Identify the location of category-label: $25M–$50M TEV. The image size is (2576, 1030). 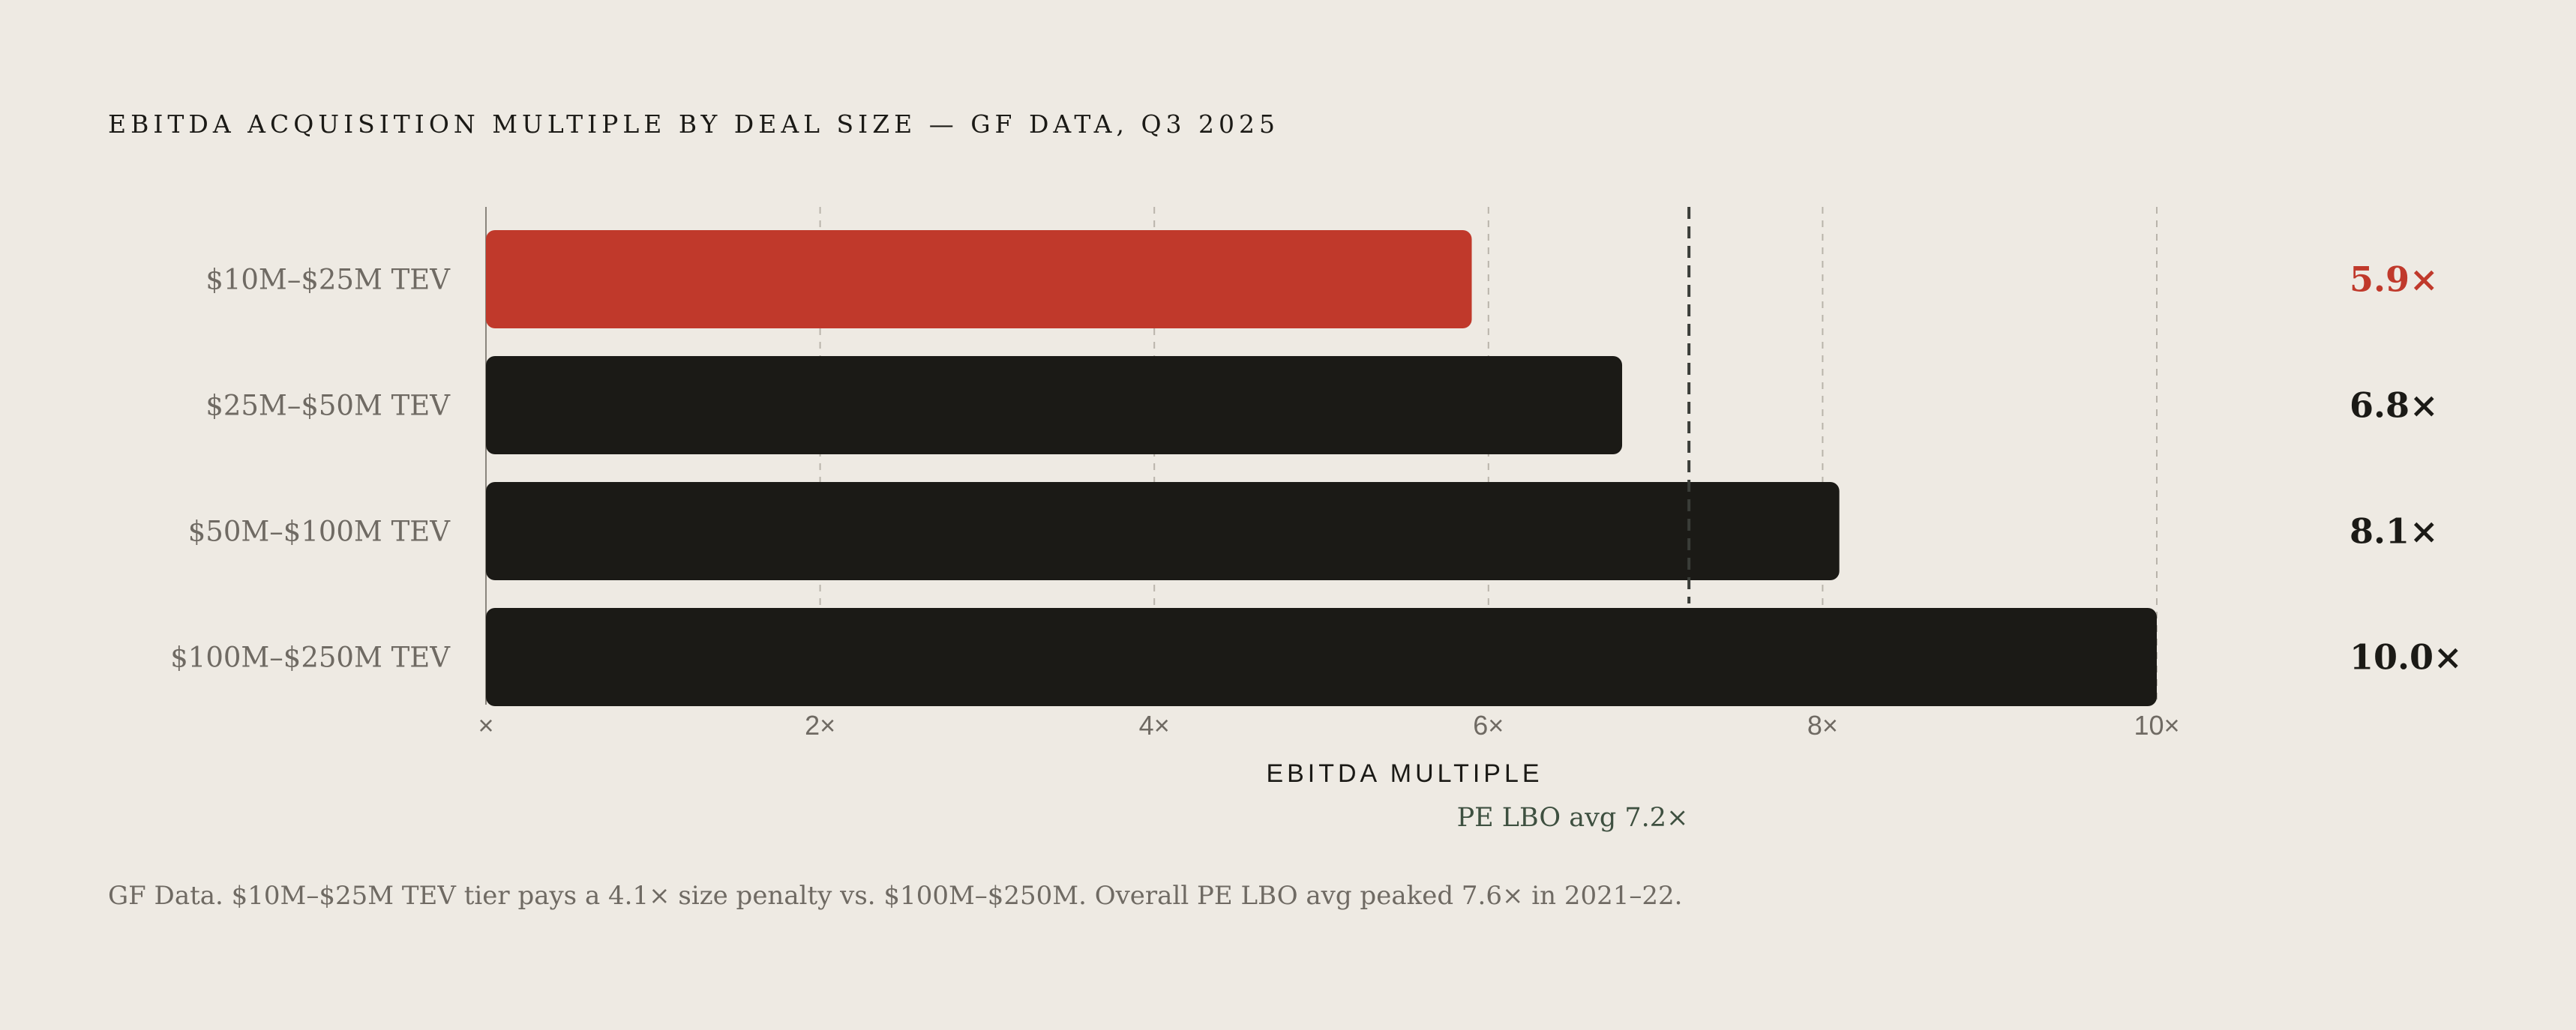
(328, 406).